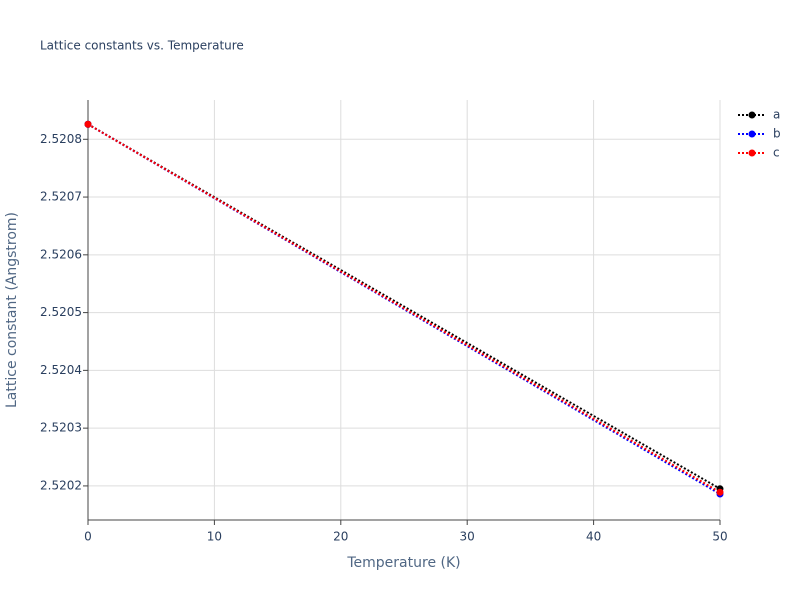 The height and width of the screenshot is (600, 800). Describe the element at coordinates (214, 537) in the screenshot. I see `x-tick-label: 10` at that location.